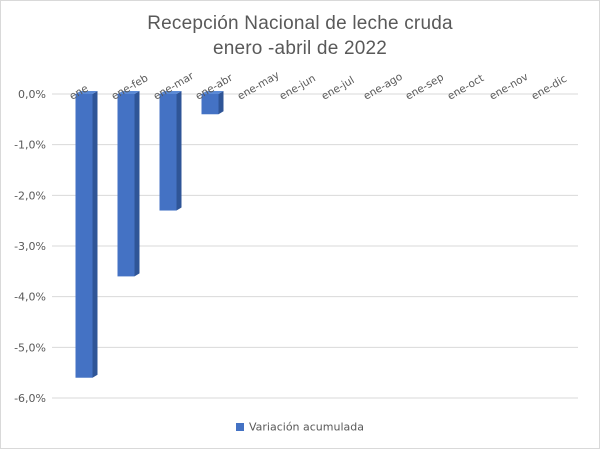 The width and height of the screenshot is (600, 449). What do you see at coordinates (30, 195) in the screenshot?
I see `y-tick-label: -2,0%` at bounding box center [30, 195].